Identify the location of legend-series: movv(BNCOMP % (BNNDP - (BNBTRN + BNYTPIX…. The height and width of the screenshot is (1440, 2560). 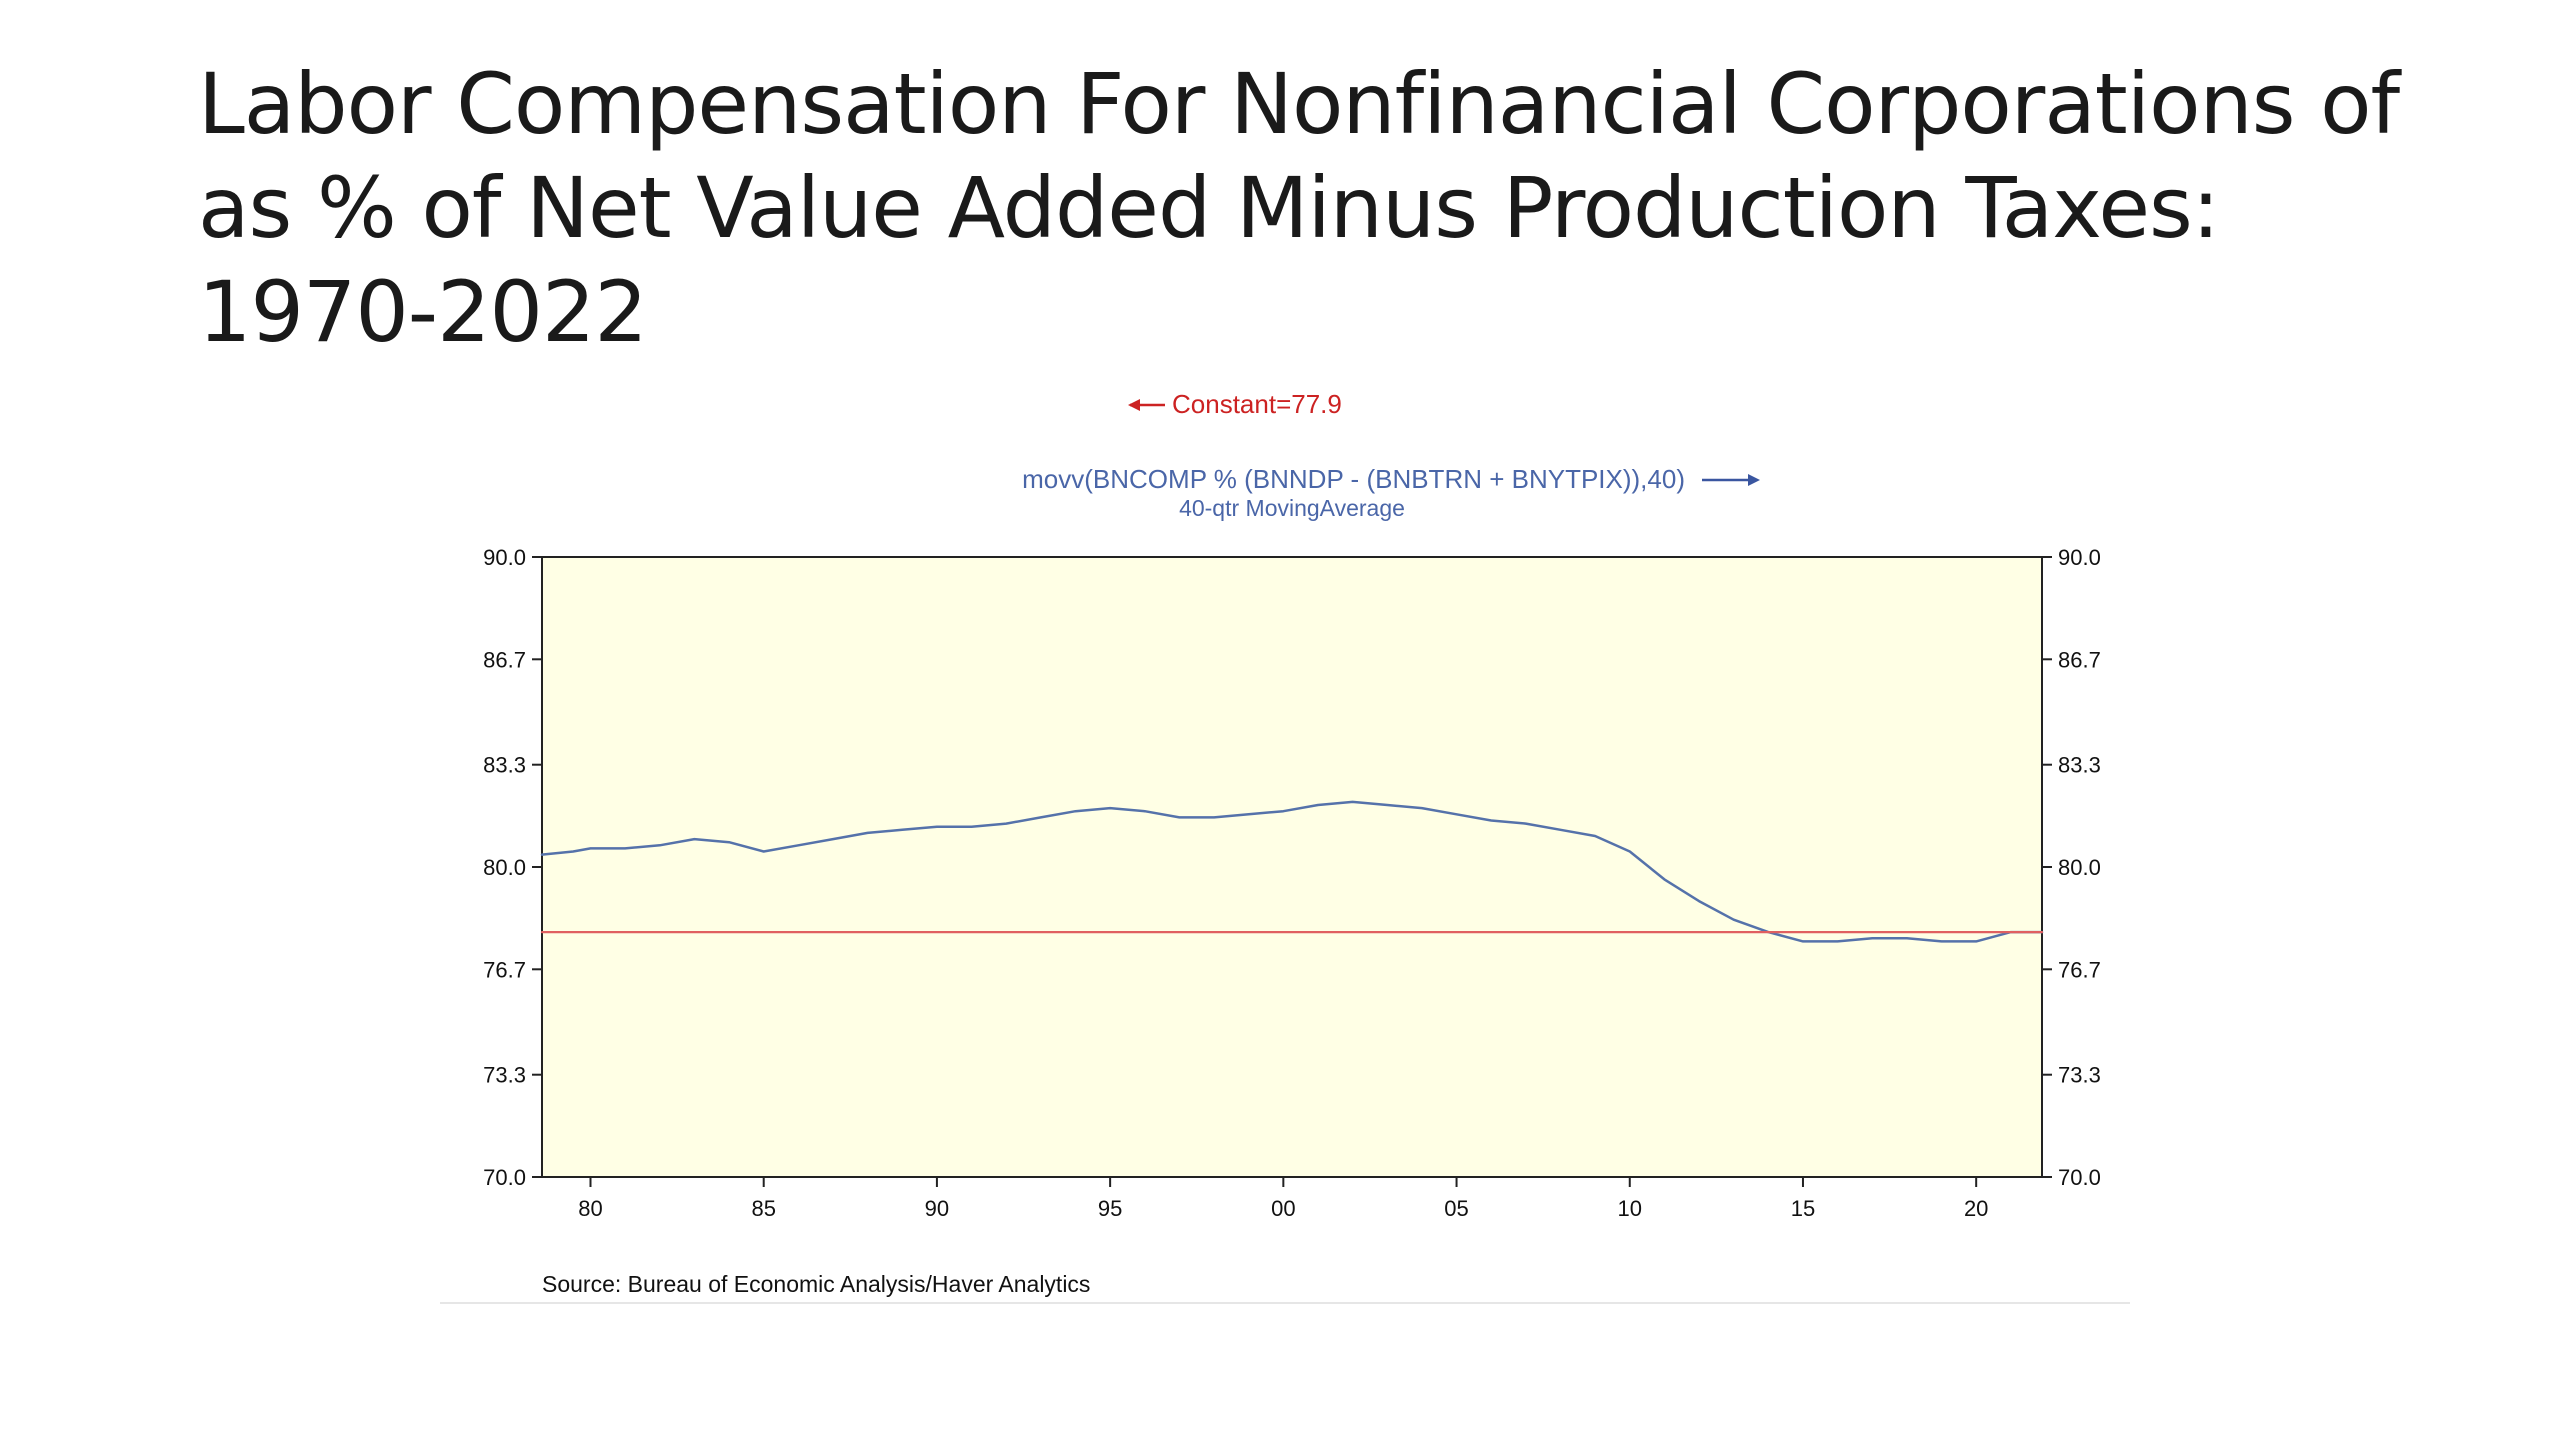
(1391, 492).